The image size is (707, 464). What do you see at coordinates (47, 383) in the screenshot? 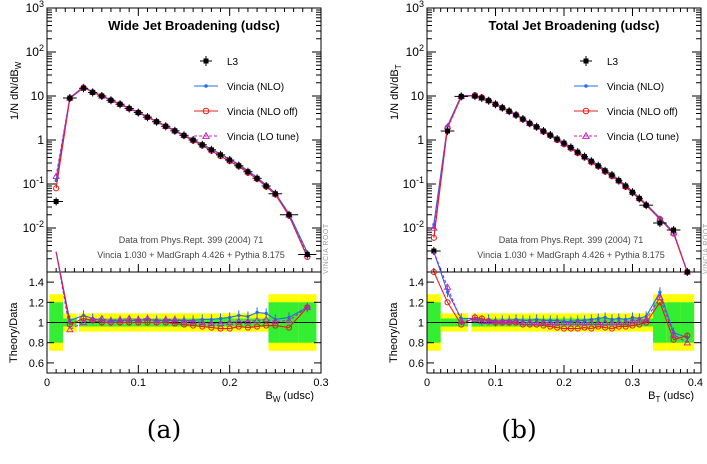
I see `x-tick-label: 0` at bounding box center [47, 383].